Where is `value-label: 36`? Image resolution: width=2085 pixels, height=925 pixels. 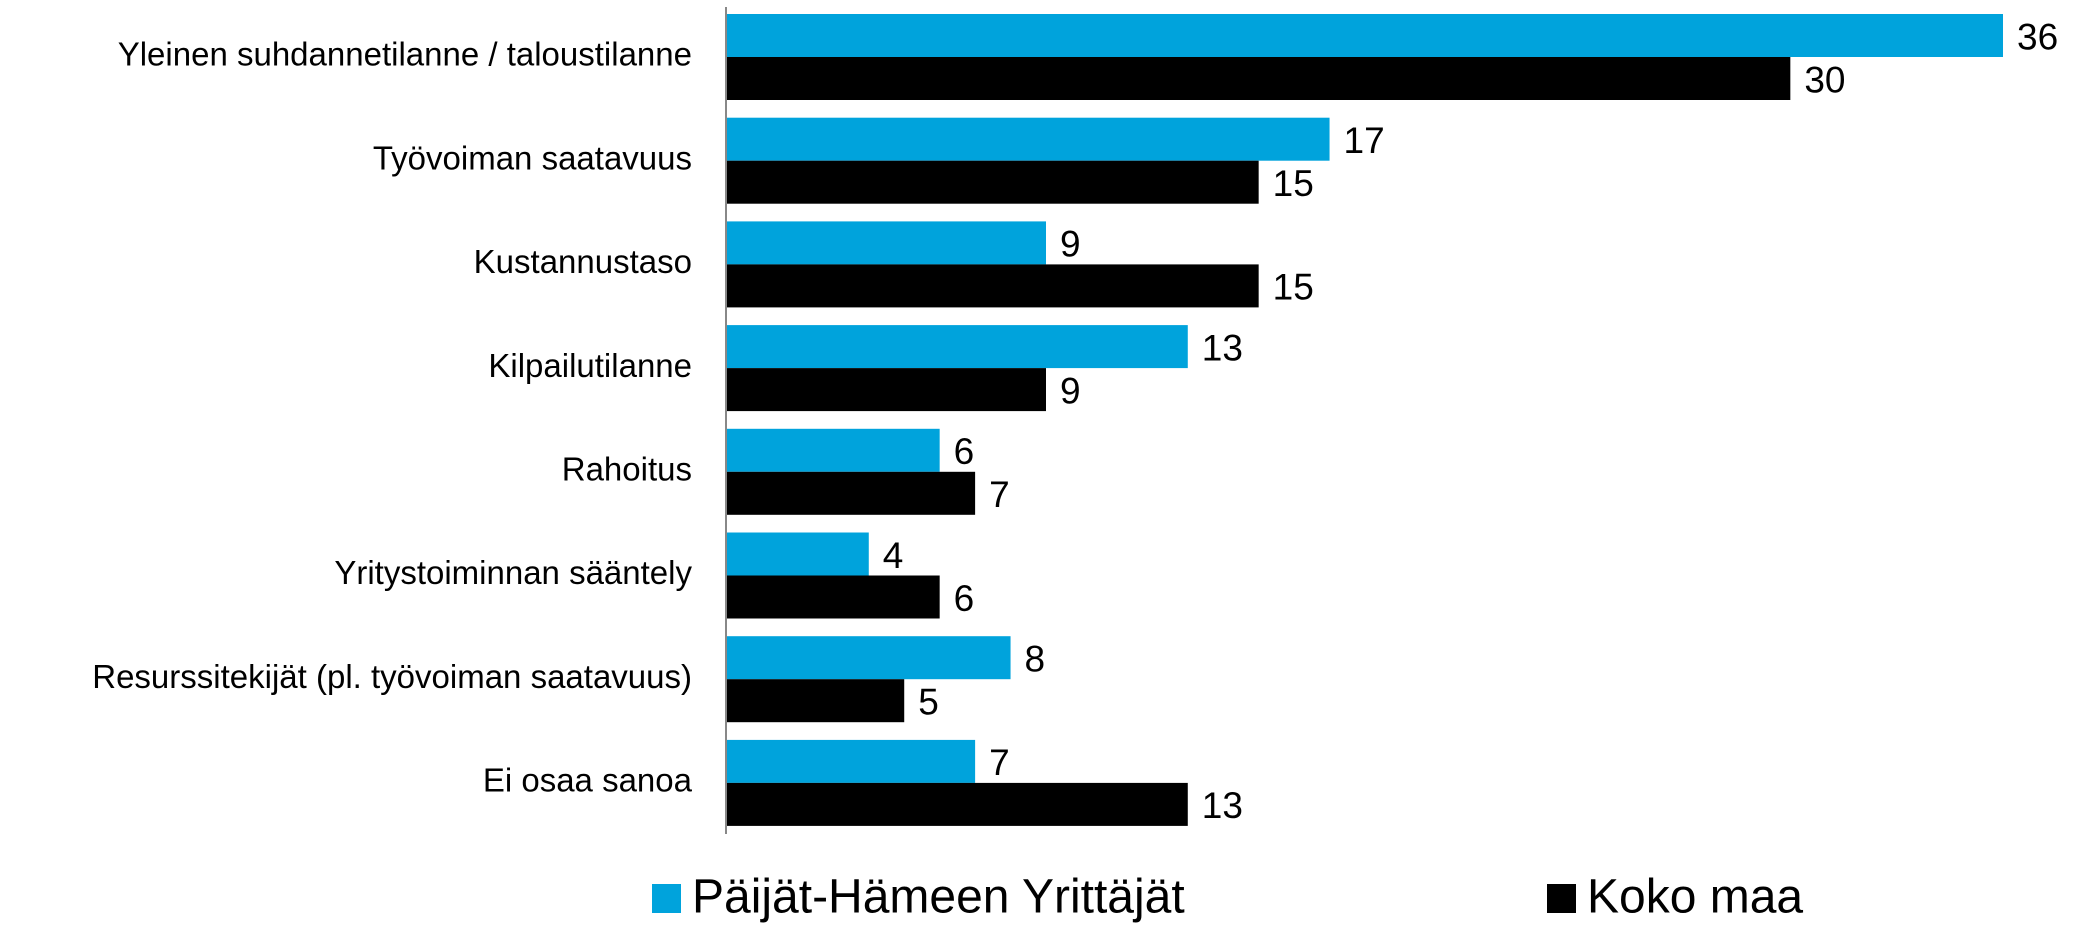
value-label: 36 is located at coordinates (2037, 36).